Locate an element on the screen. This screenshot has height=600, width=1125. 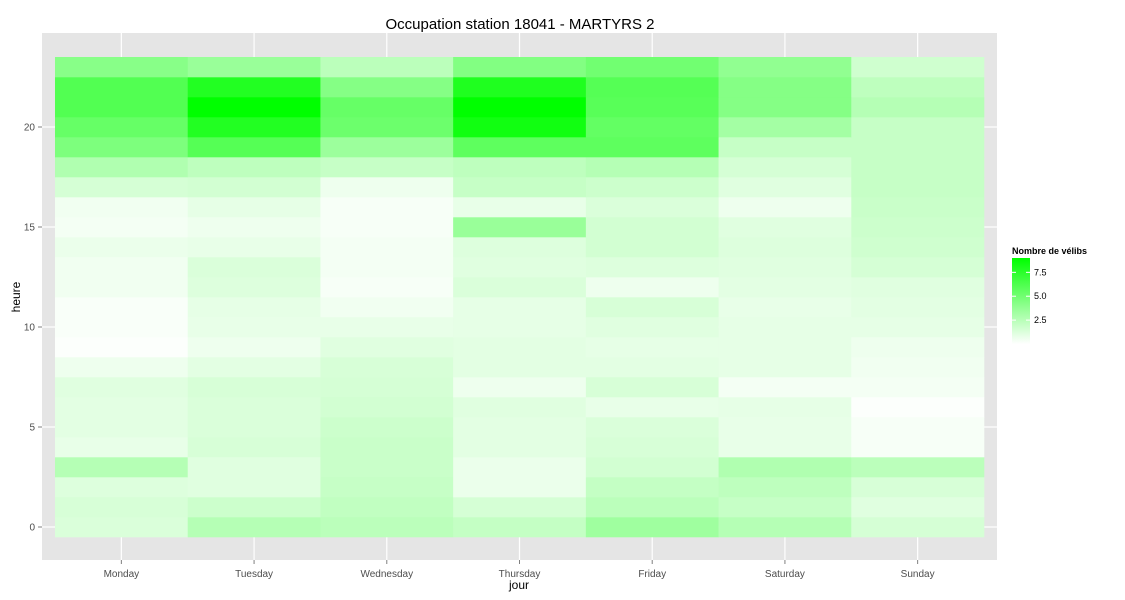
x-tick-label: Sunday is located at coordinates (918, 574).